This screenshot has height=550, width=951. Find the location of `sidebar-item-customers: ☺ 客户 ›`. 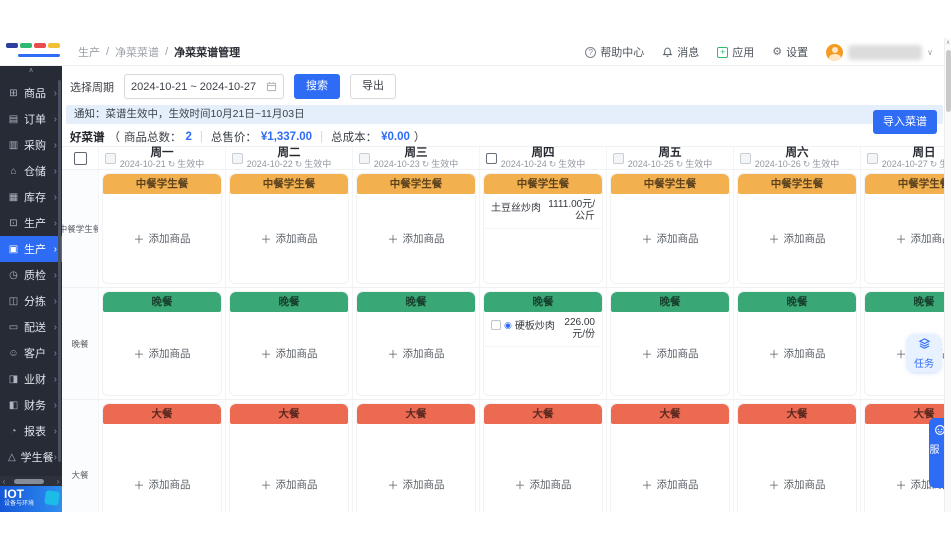

sidebar-item-customers: ☺ 客户 › is located at coordinates (31, 353).